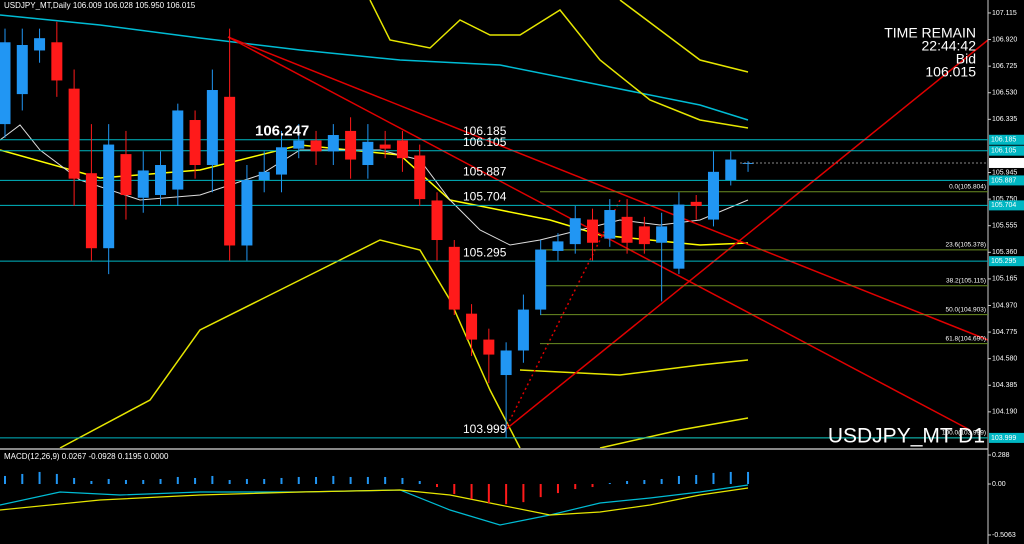 The image size is (1024, 544). I want to click on y-tick-label: 105.555, so click(1004, 226).